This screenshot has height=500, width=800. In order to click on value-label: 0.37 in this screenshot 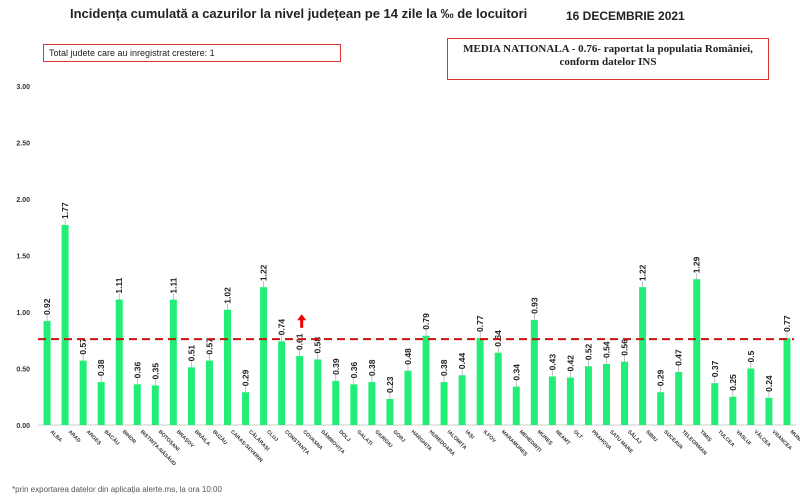, I will do `click(715, 368)`.